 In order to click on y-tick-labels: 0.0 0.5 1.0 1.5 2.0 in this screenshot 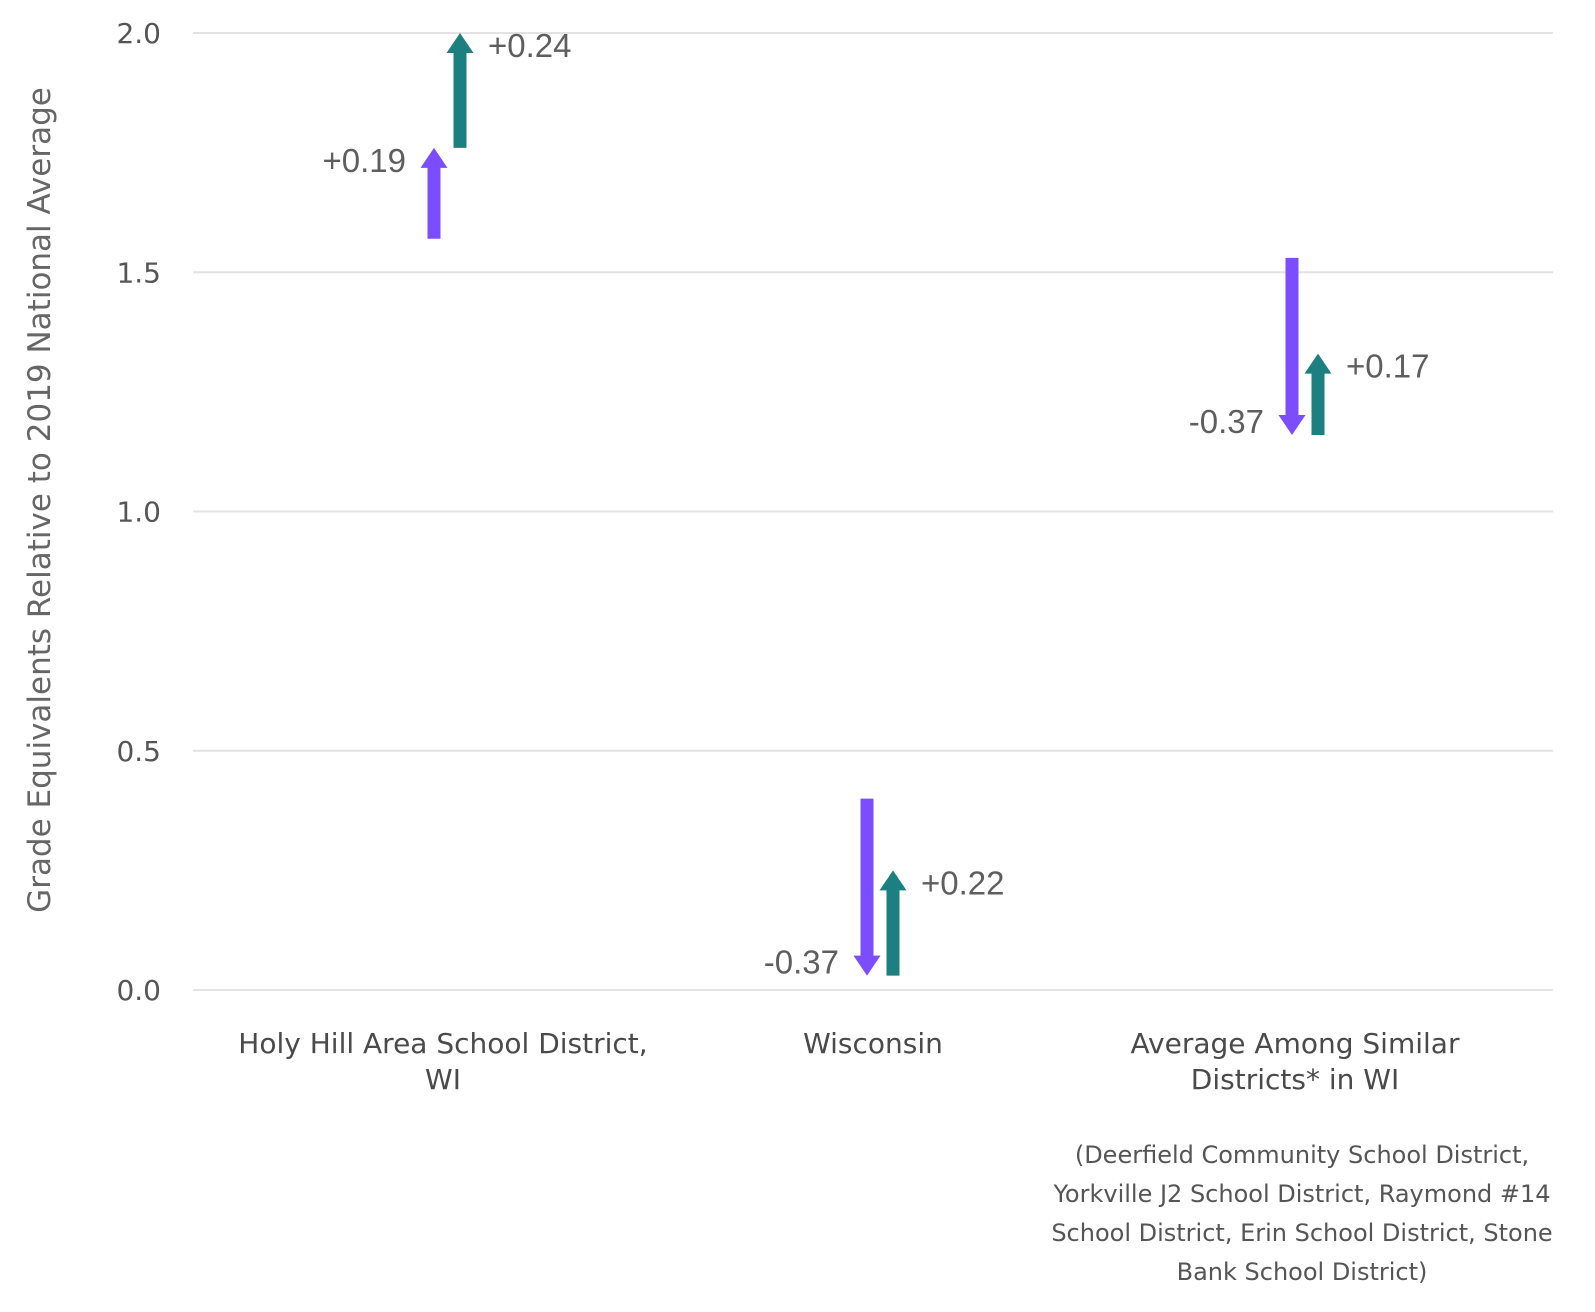, I will do `click(138, 512)`.